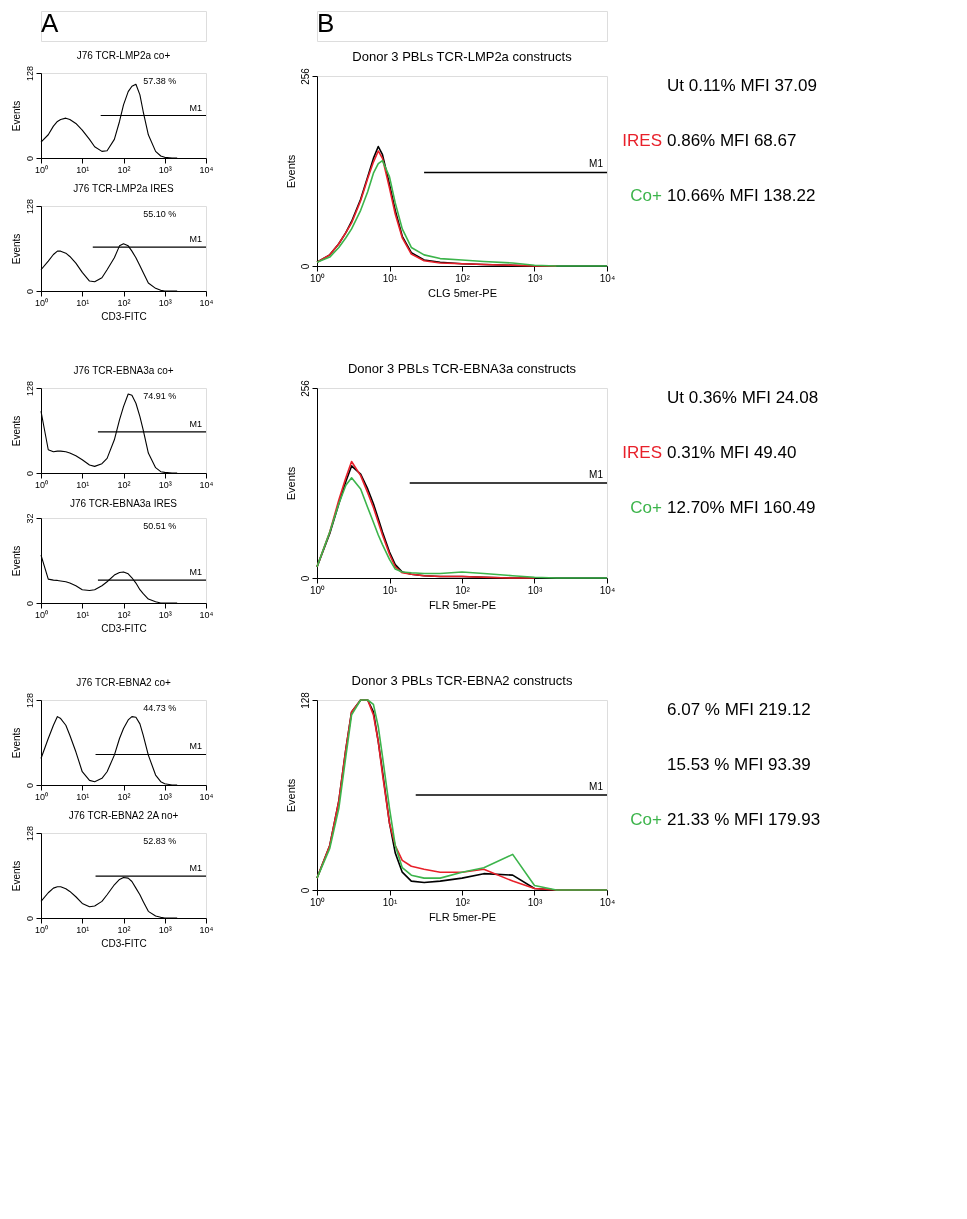 This screenshot has width=967, height=1219. I want to click on text: Ut 0.36% MFI 24.08, so click(743, 397).